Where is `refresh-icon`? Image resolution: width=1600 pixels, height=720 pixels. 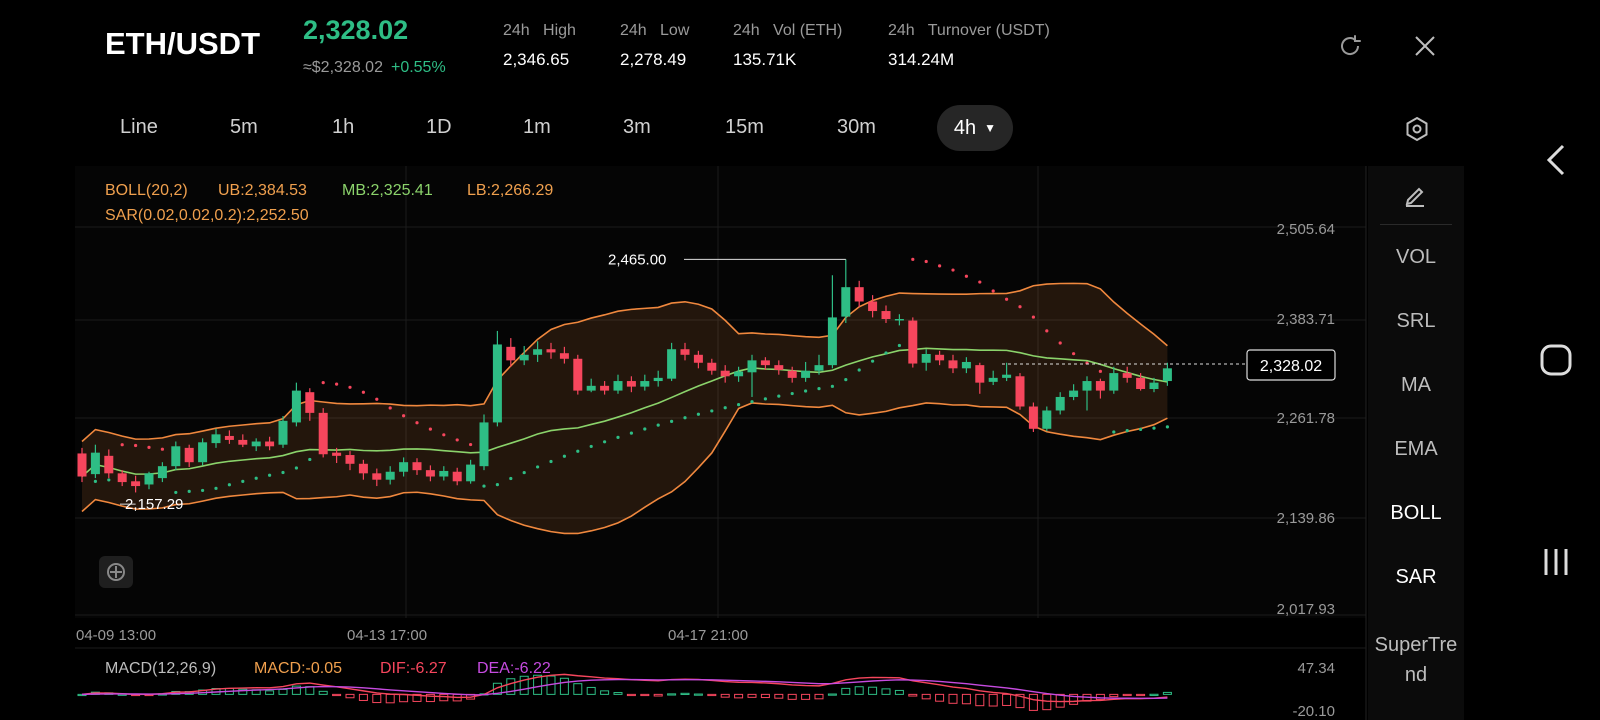 refresh-icon is located at coordinates (1350, 46).